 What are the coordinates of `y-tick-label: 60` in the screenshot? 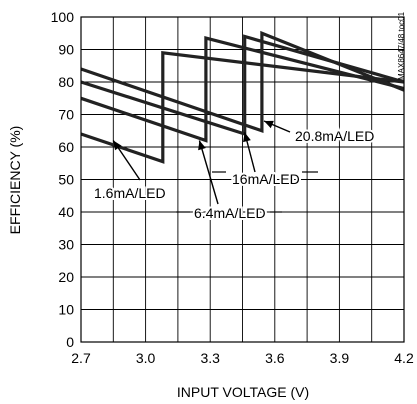 It's located at (66, 147).